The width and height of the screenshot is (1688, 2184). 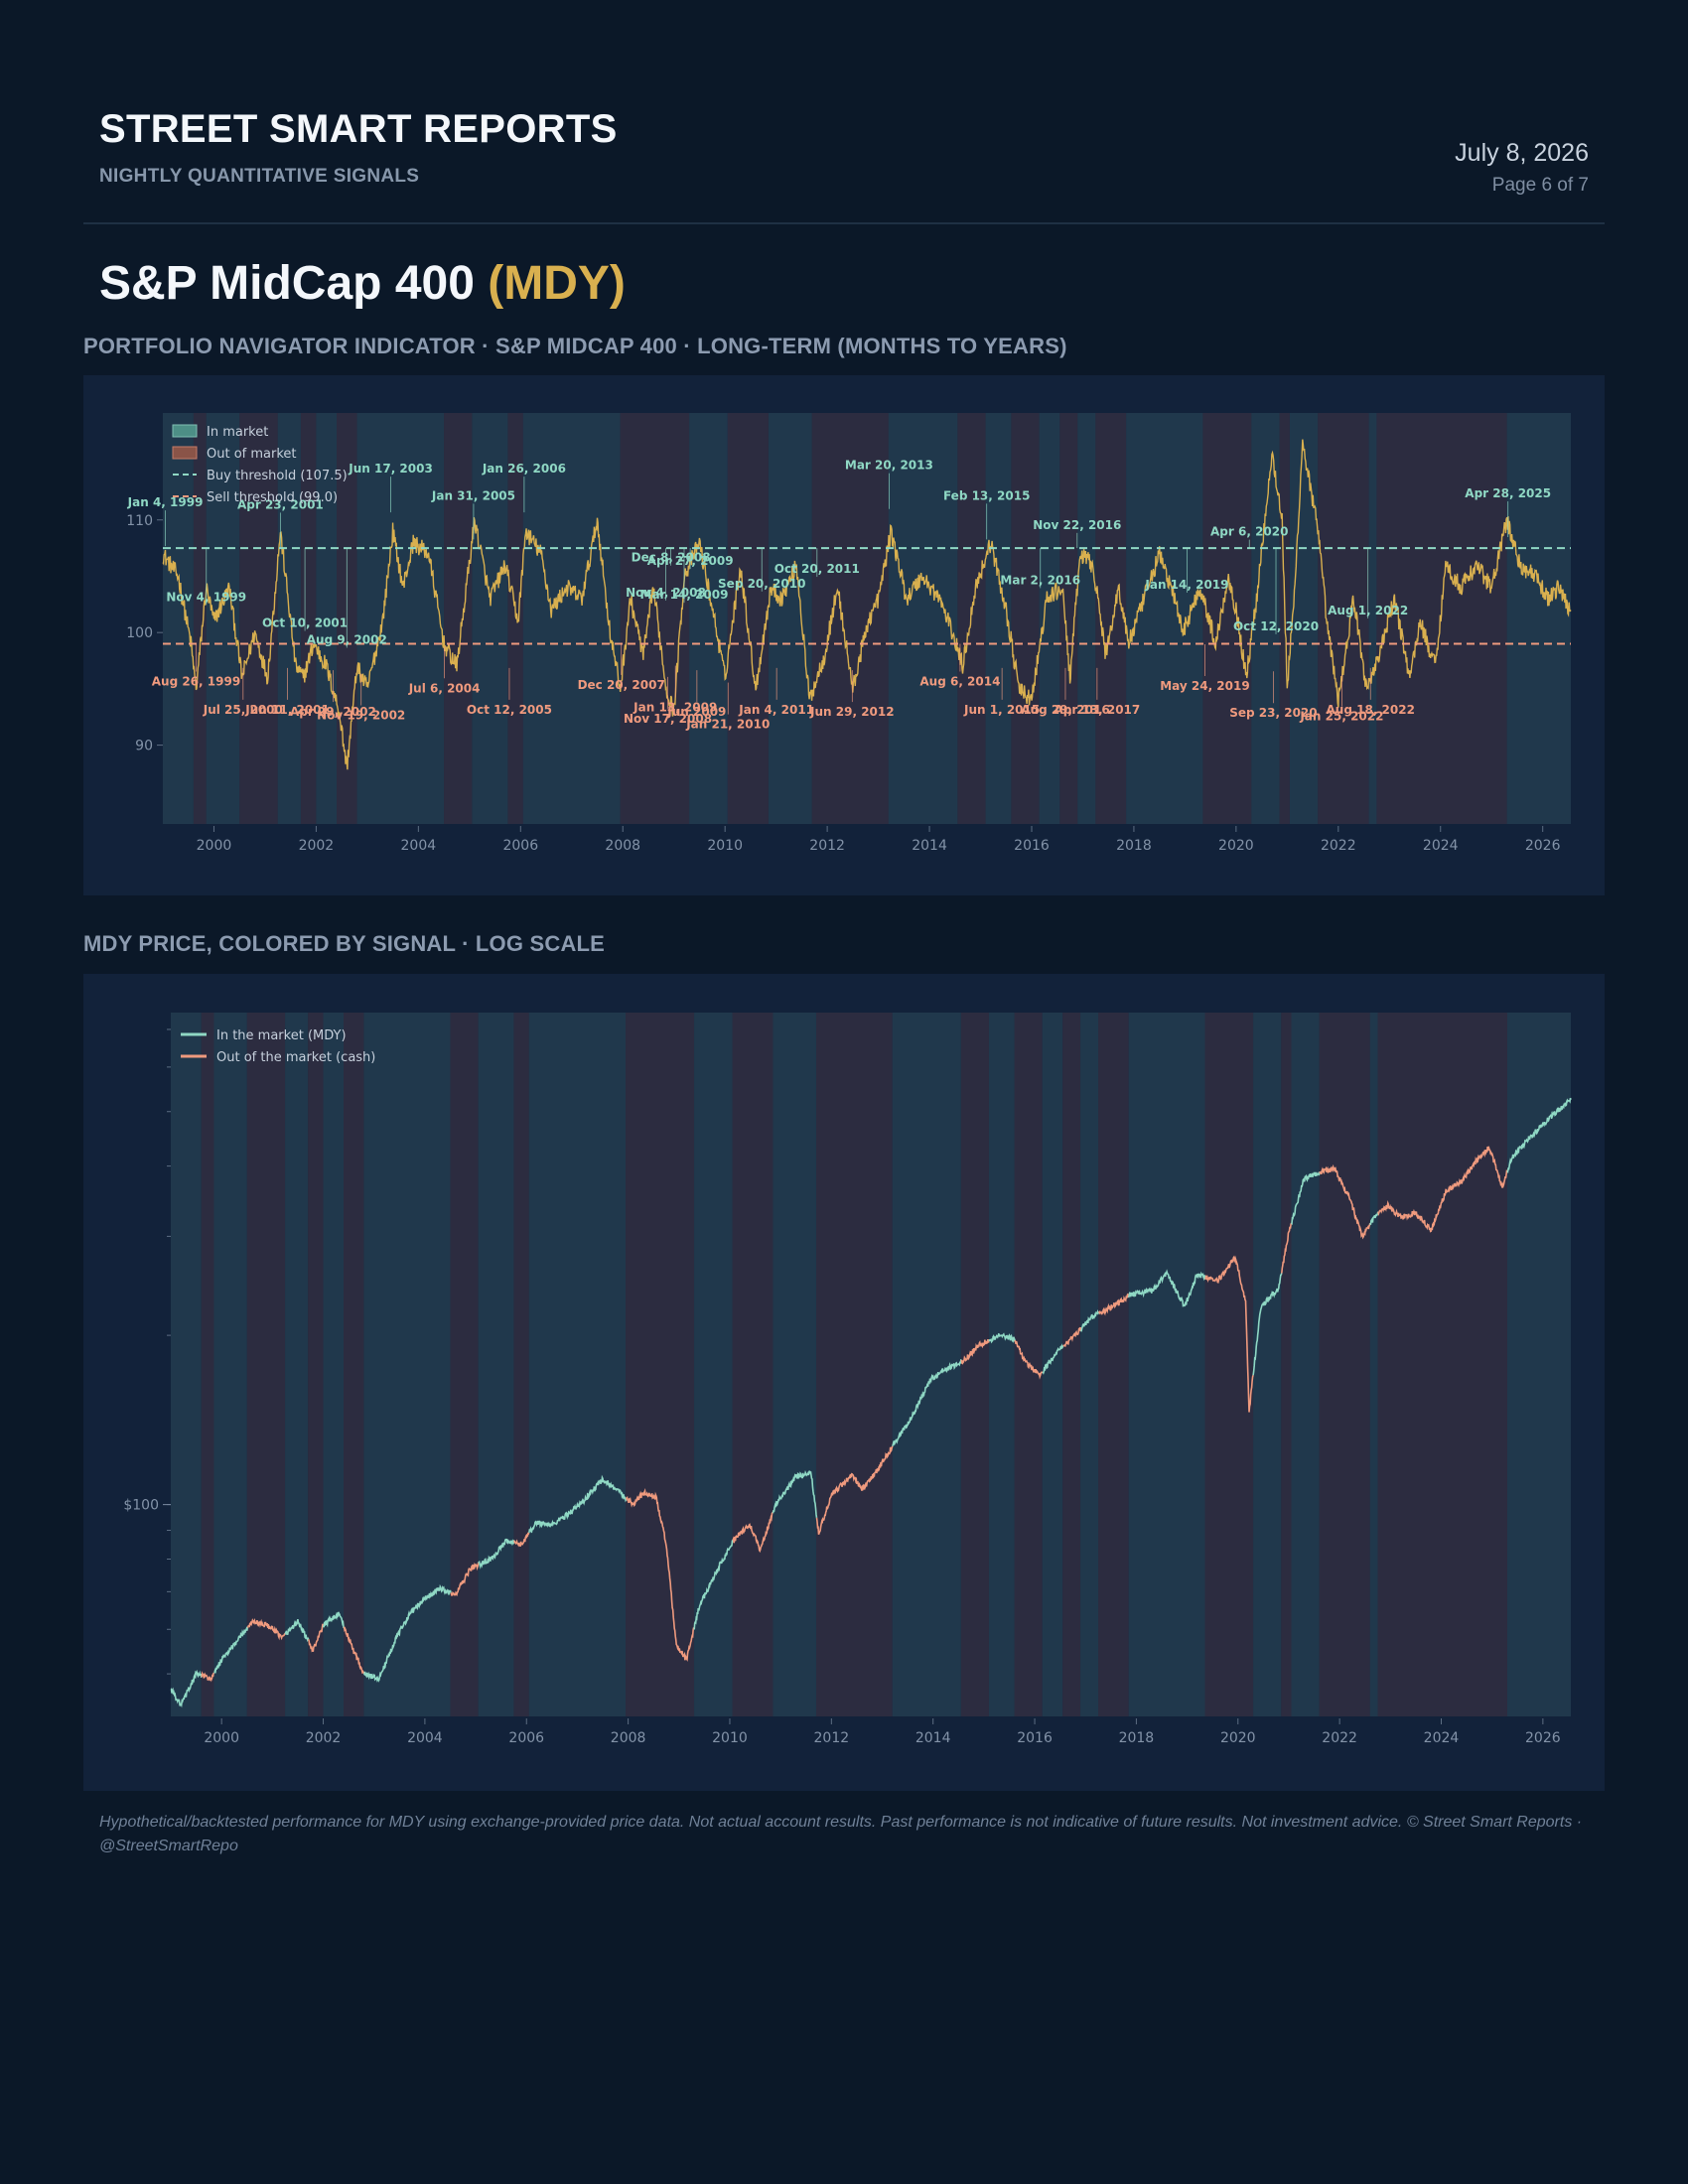 What do you see at coordinates (675, 708) in the screenshot?
I see `signal-annotation-sell: Jan 13, 2009` at bounding box center [675, 708].